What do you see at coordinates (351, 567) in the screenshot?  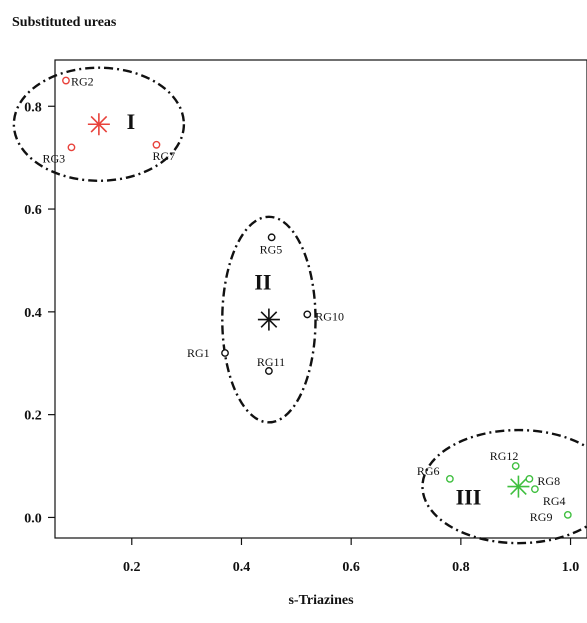 I see `x-tick-label: 0.6` at bounding box center [351, 567].